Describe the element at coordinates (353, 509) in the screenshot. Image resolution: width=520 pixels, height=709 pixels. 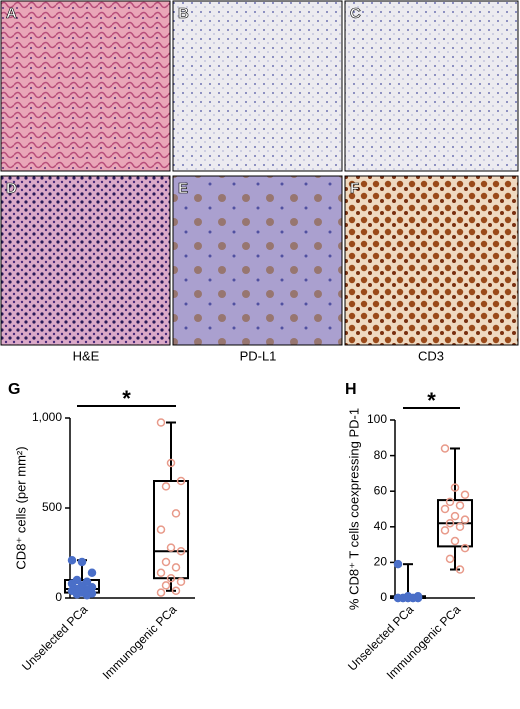
I see `y-axis-label: % CD8⁺ T cells coexpressing PD-1` at that location.